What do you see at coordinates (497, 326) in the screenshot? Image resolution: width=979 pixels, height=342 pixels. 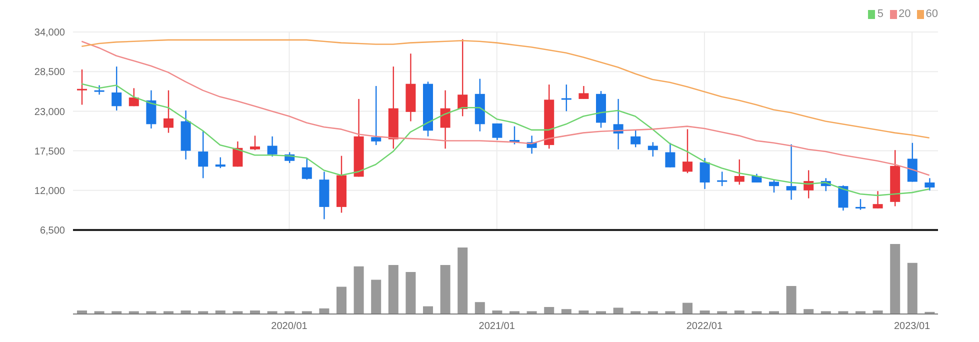 I see `x-tick-label: 2021/01` at bounding box center [497, 326].